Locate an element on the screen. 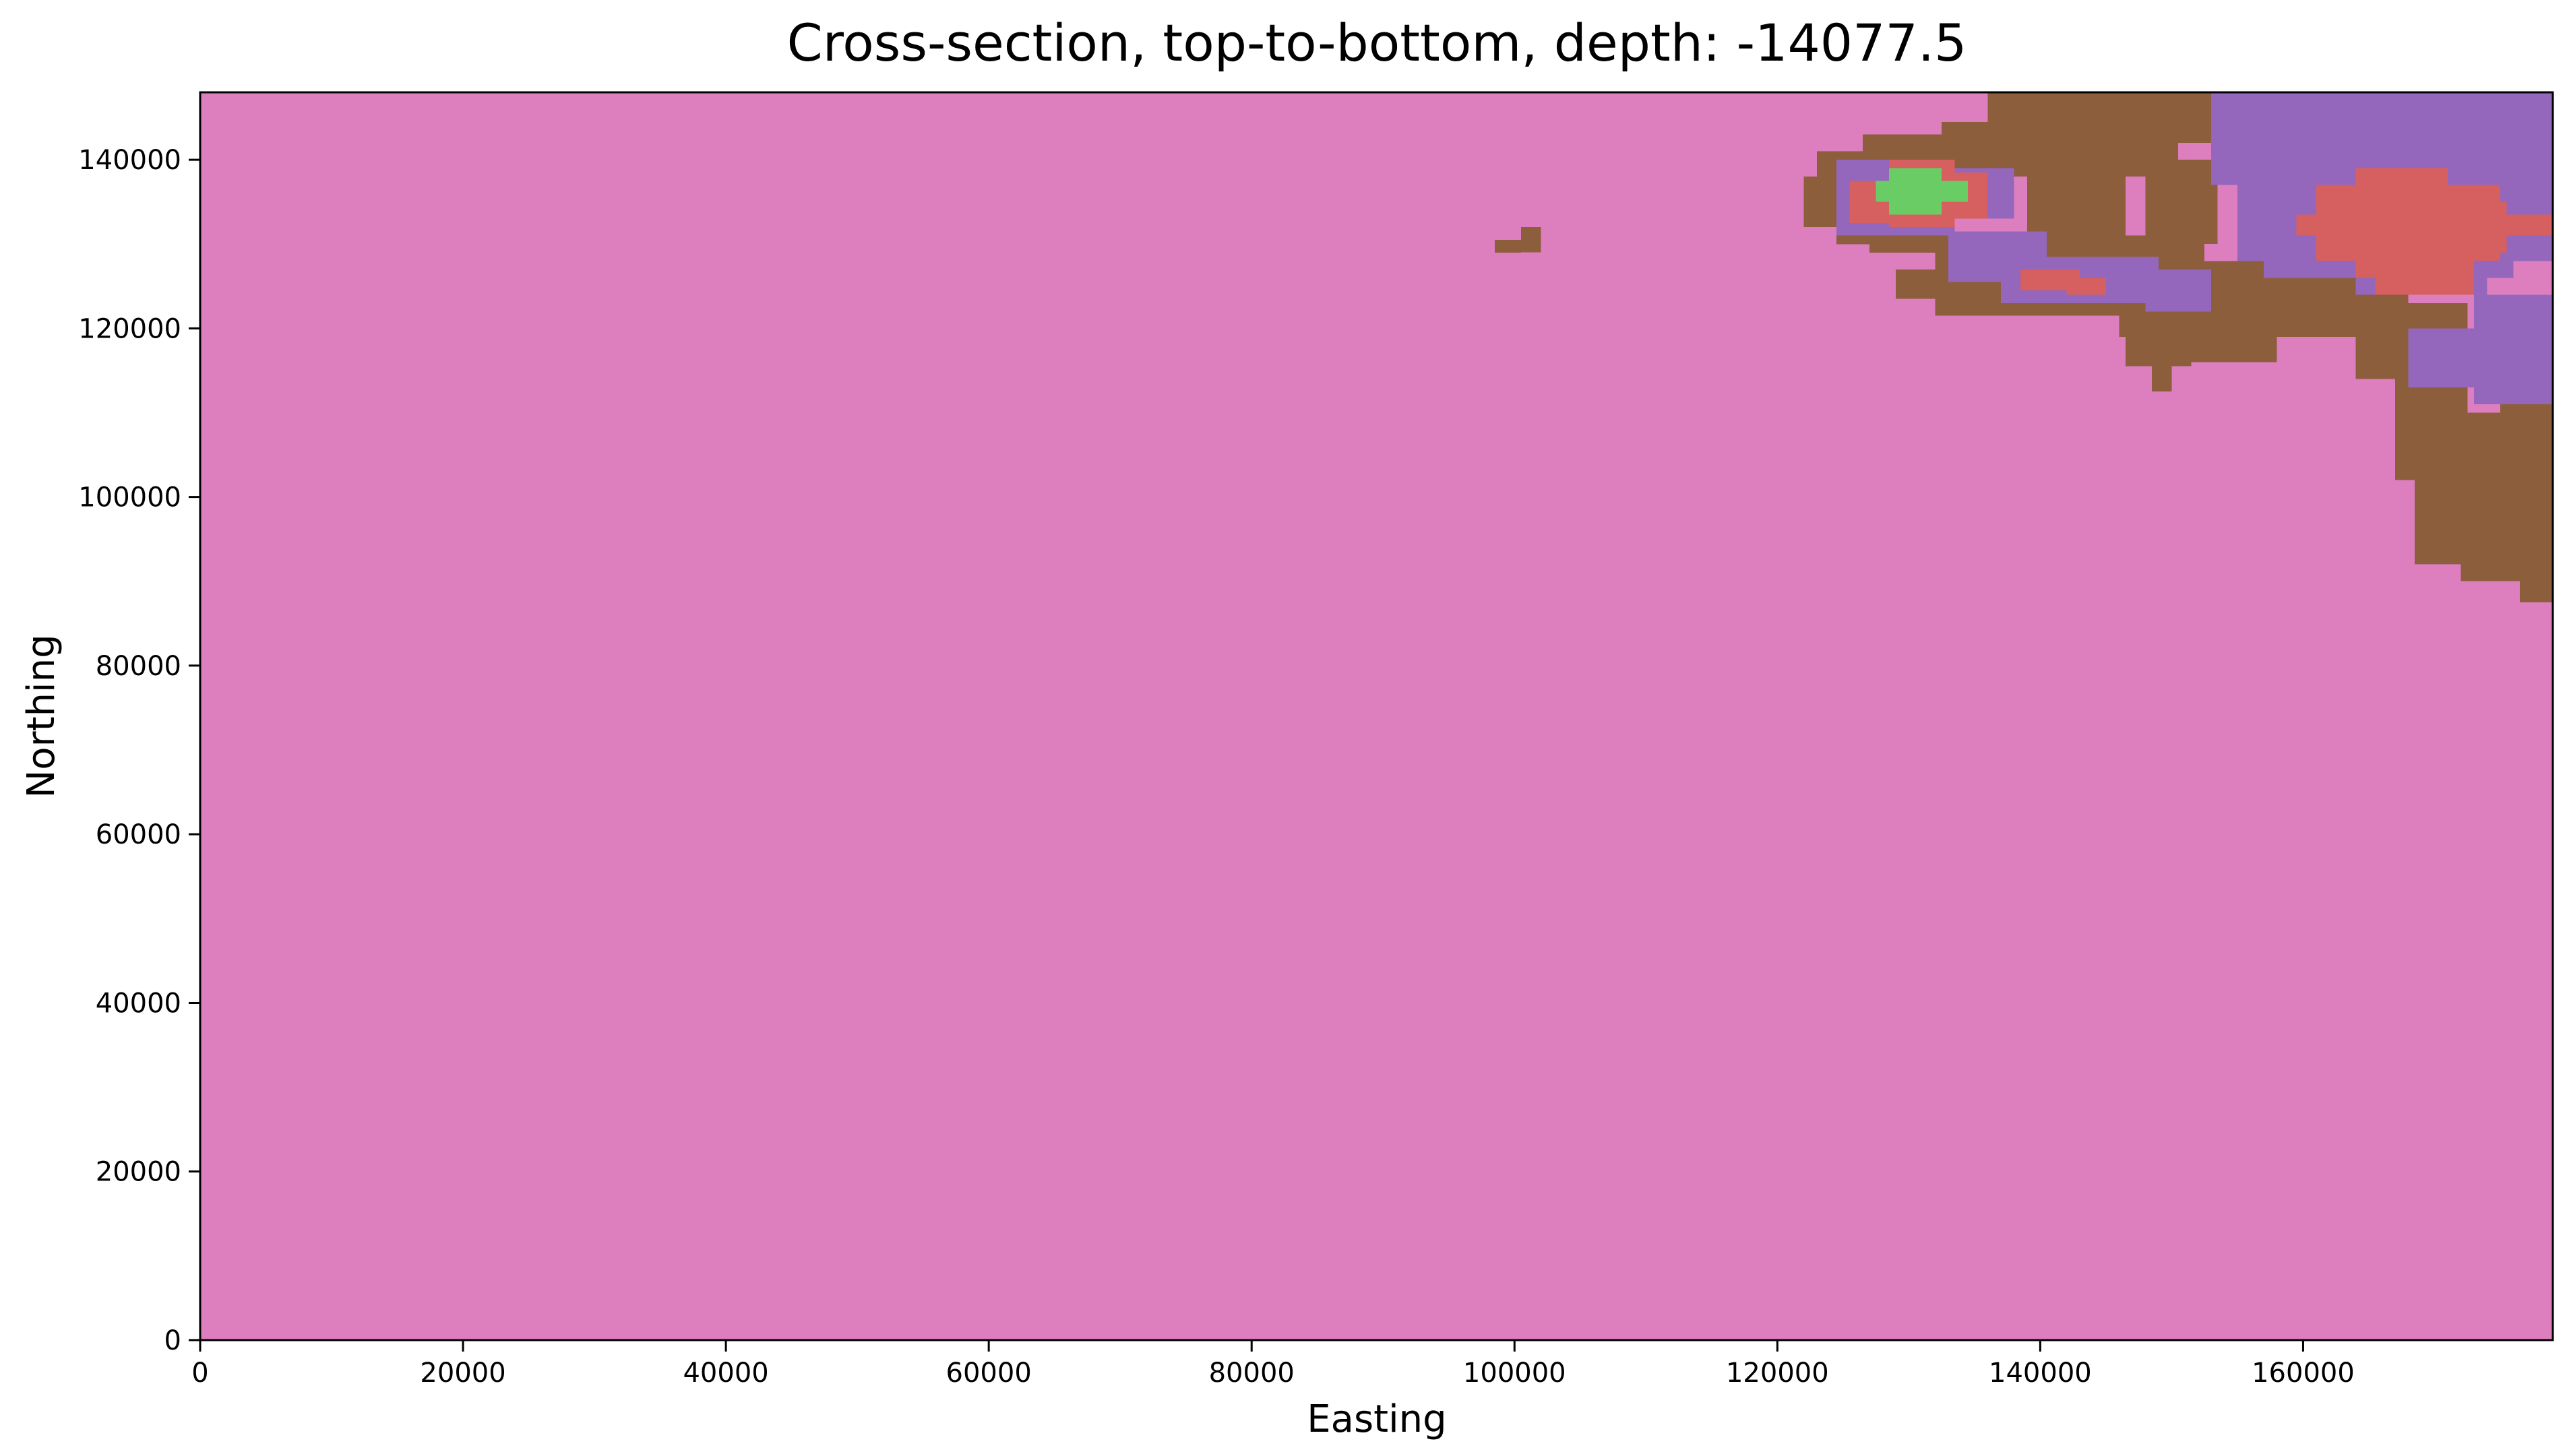 This screenshot has width=2569, height=1456. heatmap-cells is located at coordinates (2024, 348).